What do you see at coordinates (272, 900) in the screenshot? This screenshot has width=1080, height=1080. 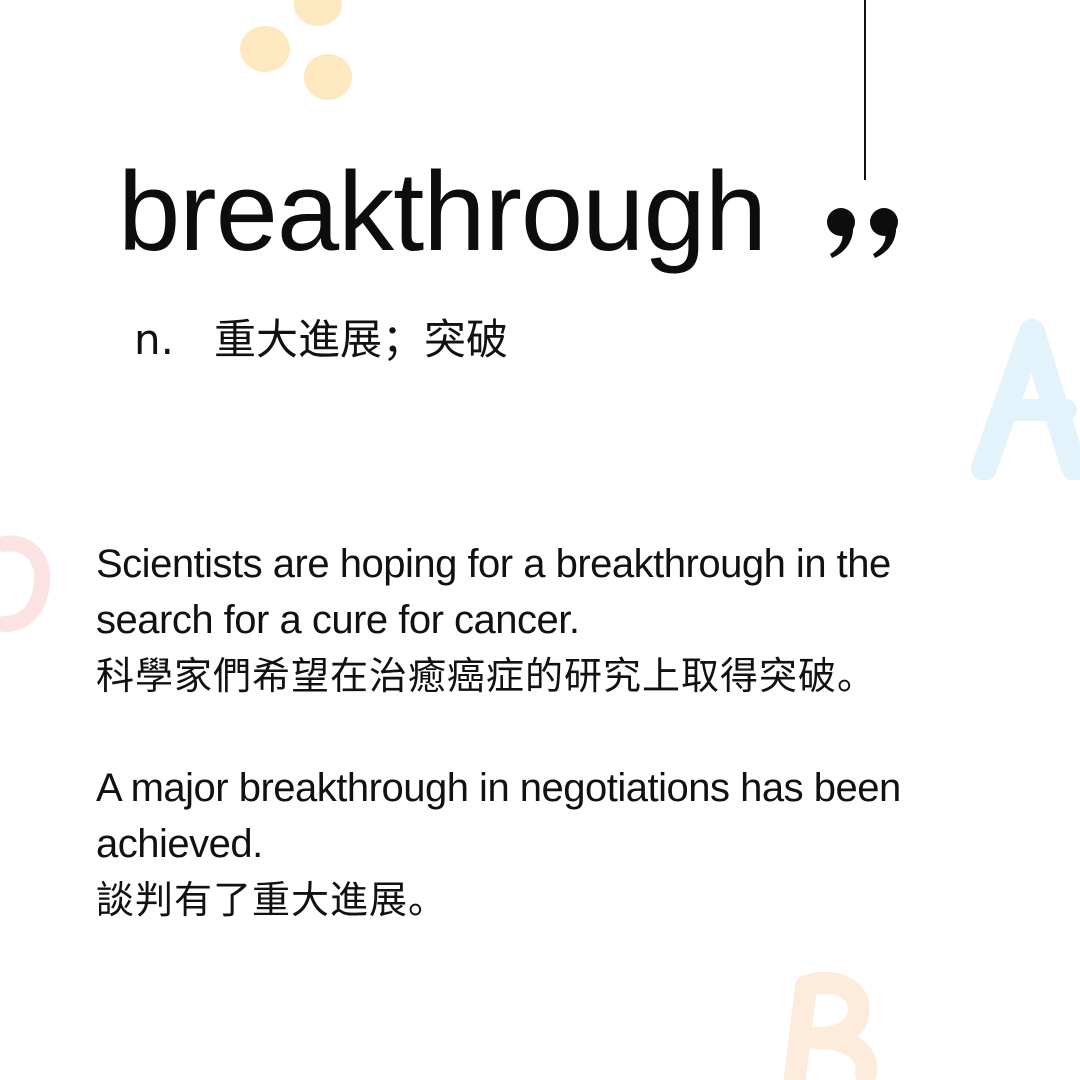 I see `example-2-chinese: 談判有了重大進展。` at bounding box center [272, 900].